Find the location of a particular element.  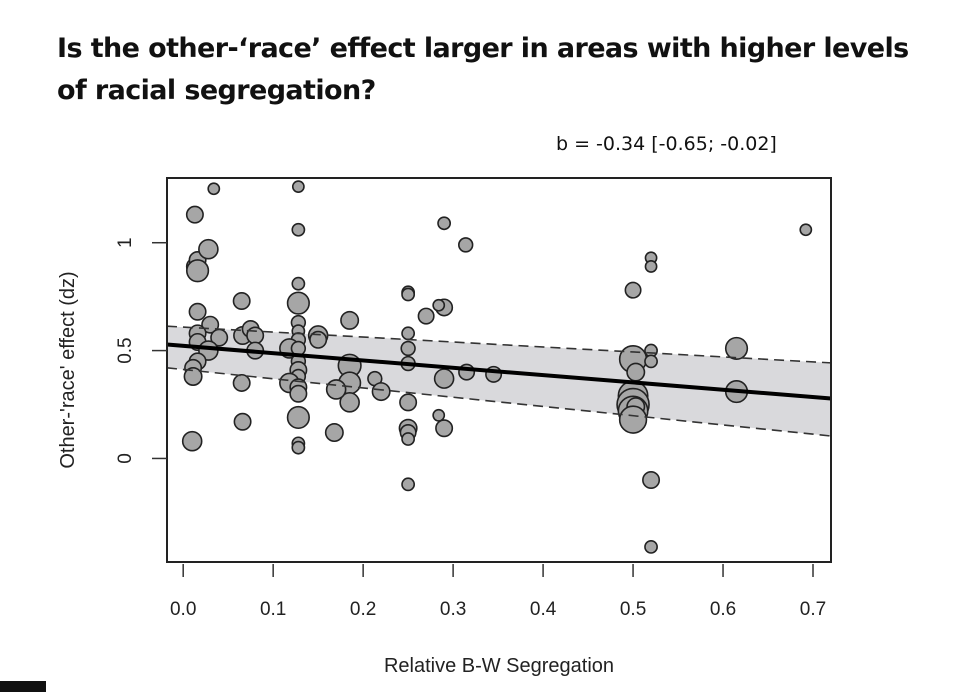

regression-coefficient-annotation: b = -0.34 [-0.65; -0.02] is located at coordinates (666, 144).